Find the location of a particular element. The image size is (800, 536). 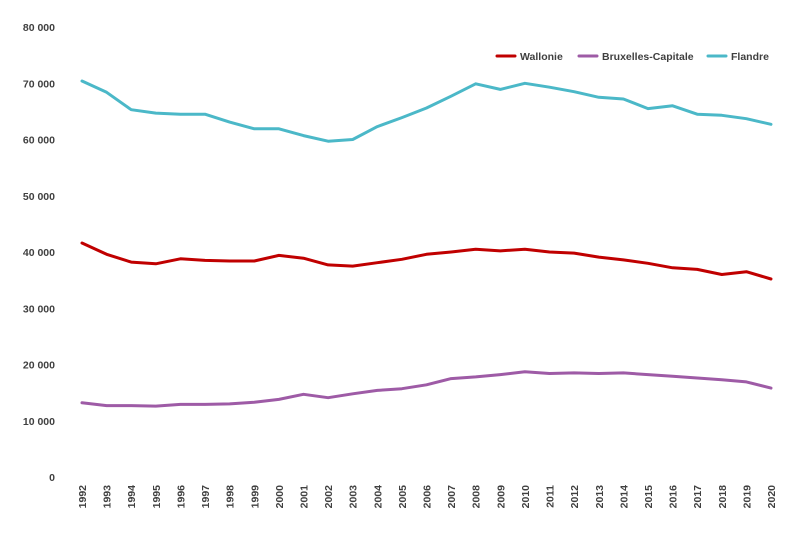

x-tick-label: 2003 is located at coordinates (354, 497).